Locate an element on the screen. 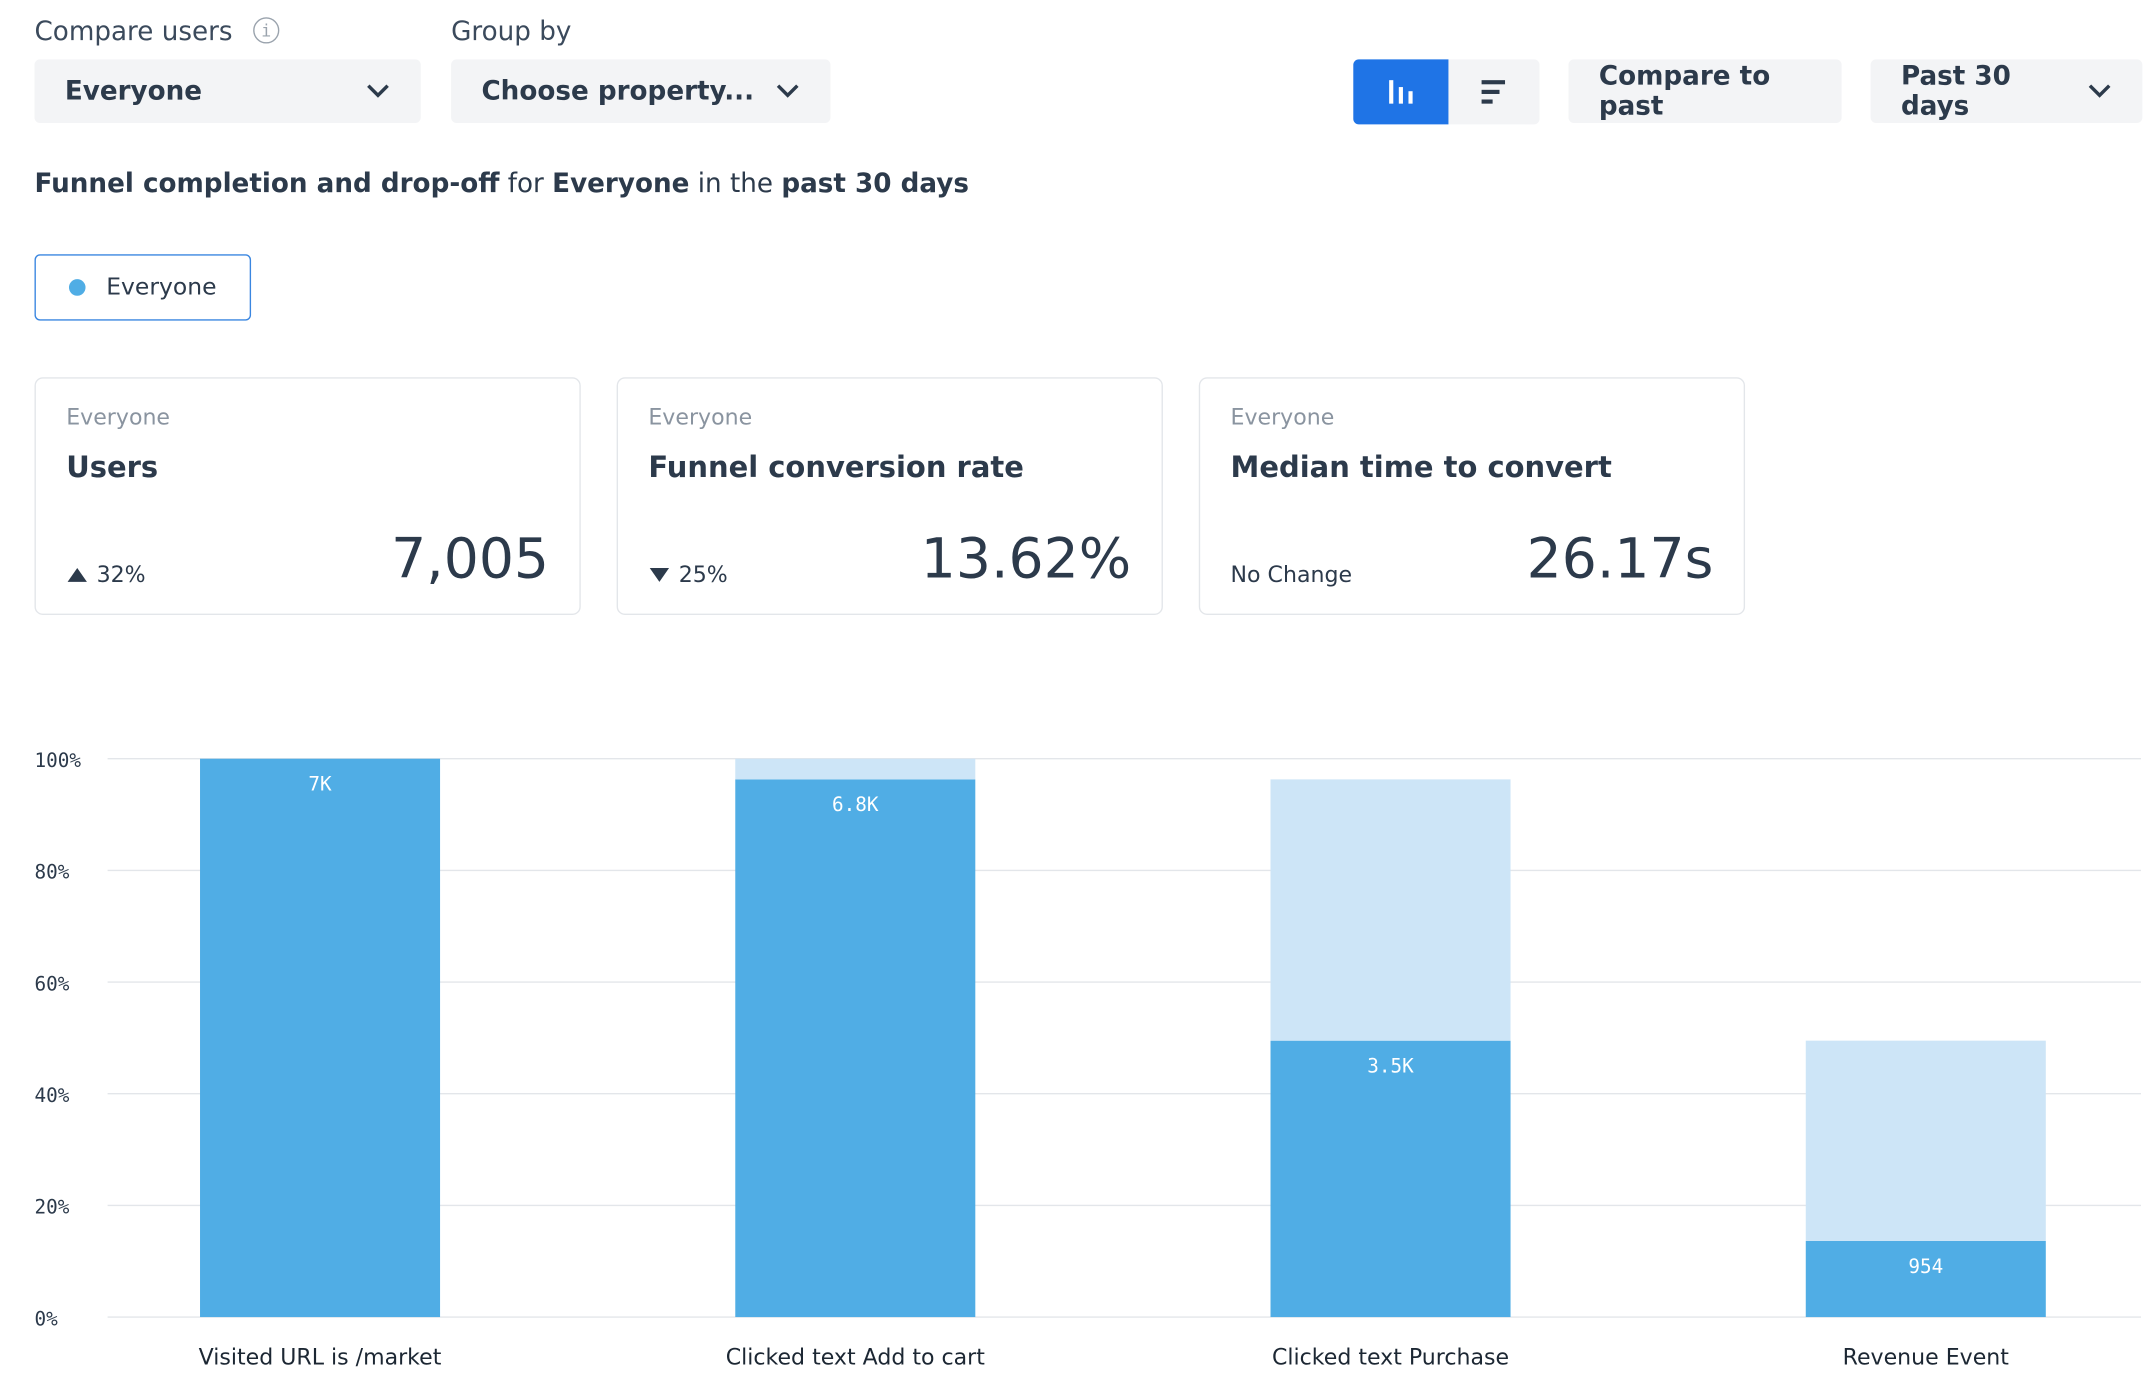 This screenshot has height=1382, width=2152. card-change: 32% is located at coordinates (106, 574).